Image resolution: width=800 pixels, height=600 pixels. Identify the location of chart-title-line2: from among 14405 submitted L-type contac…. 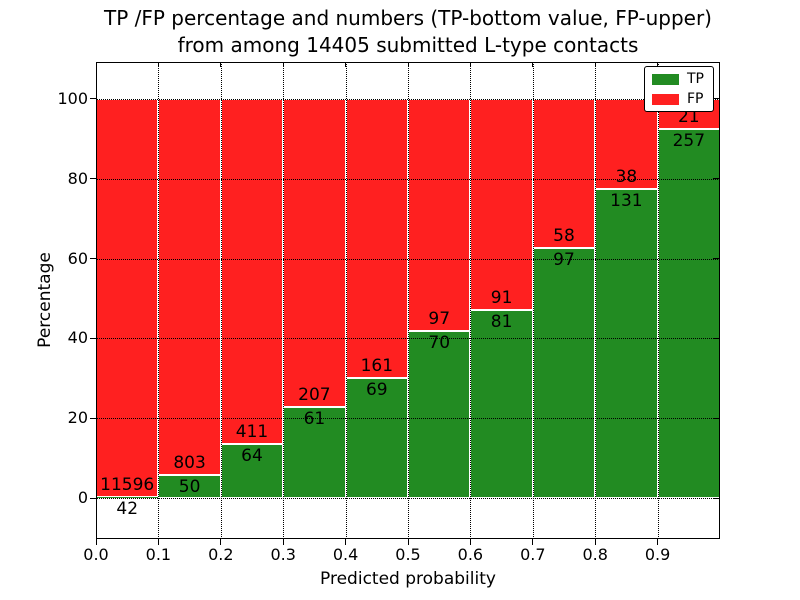
(408, 45).